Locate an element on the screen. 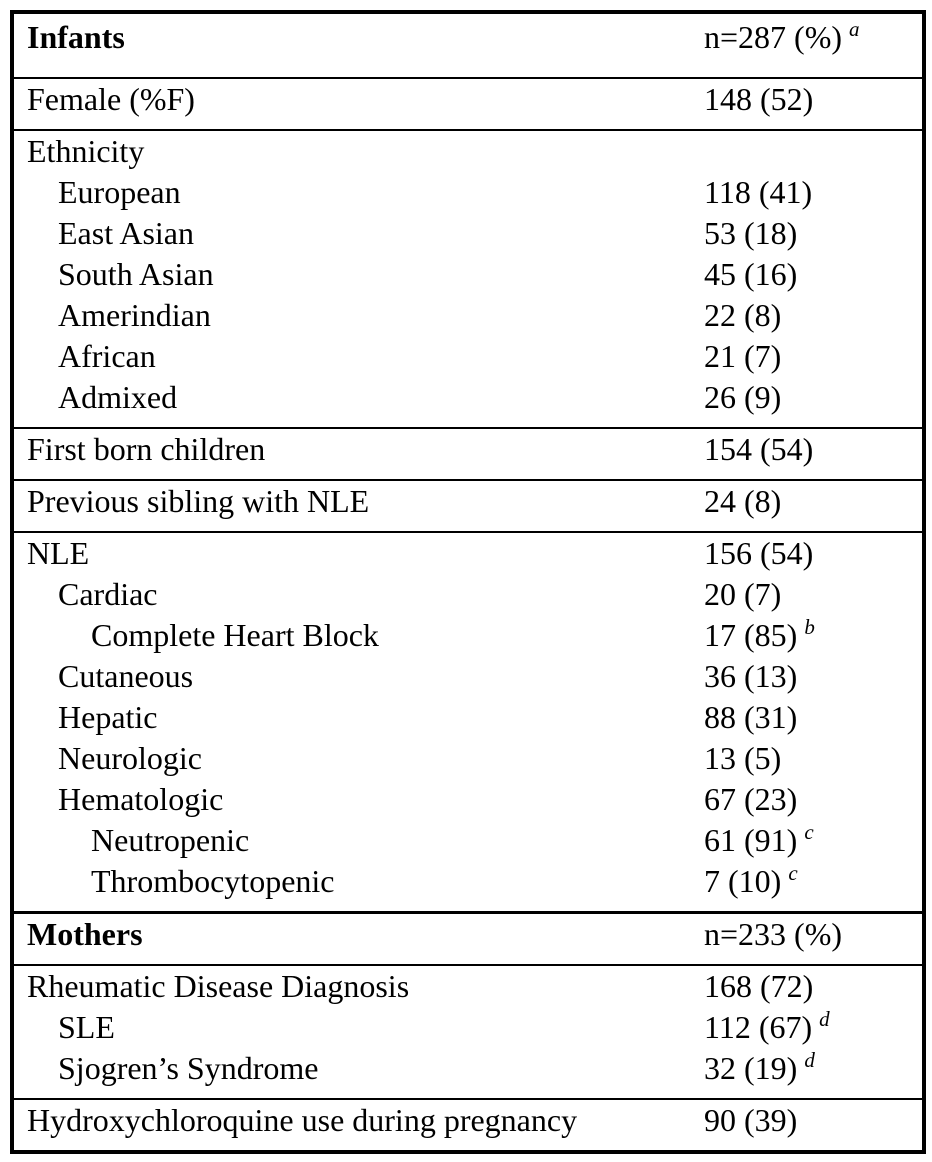 The height and width of the screenshot is (1162, 932). table-row: Infants n=287 (%) a is located at coordinates (468, 45).